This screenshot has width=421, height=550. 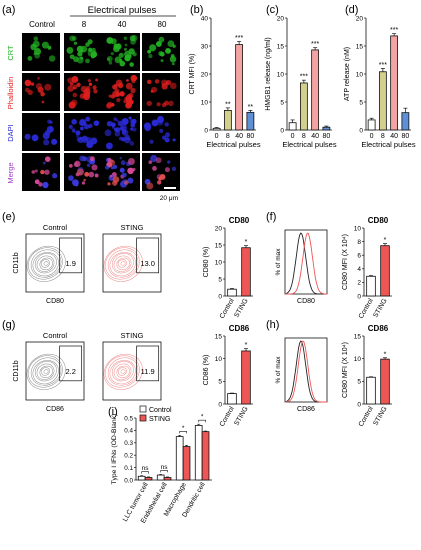 I want to click on chart-title: CD86, so click(x=239, y=328).